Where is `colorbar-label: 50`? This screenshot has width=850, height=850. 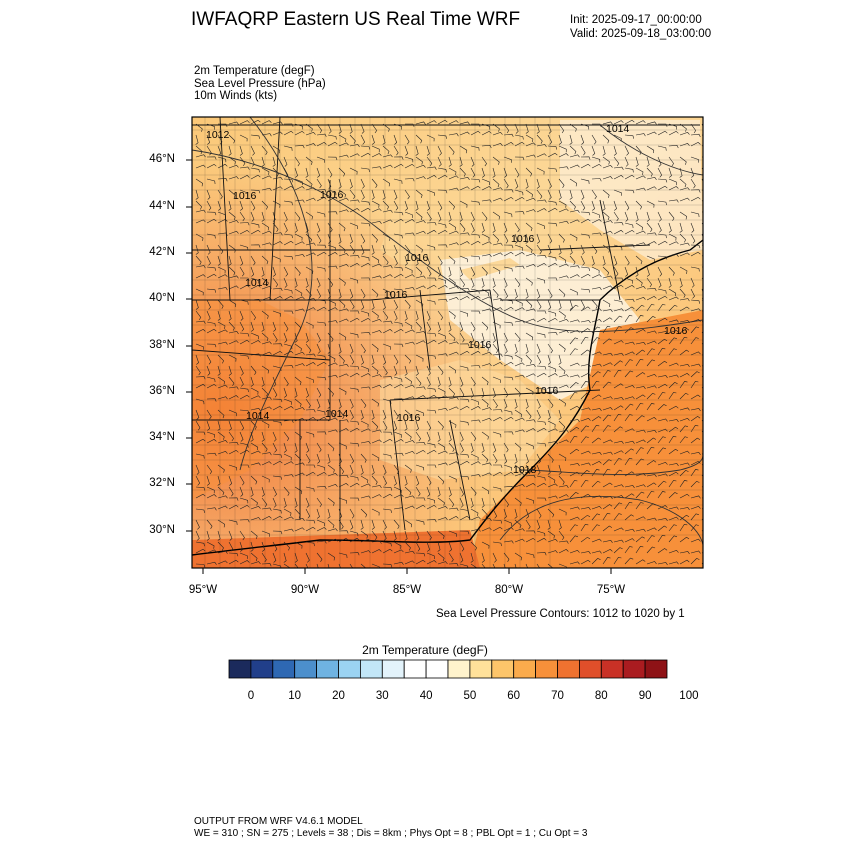 colorbar-label: 50 is located at coordinates (470, 696).